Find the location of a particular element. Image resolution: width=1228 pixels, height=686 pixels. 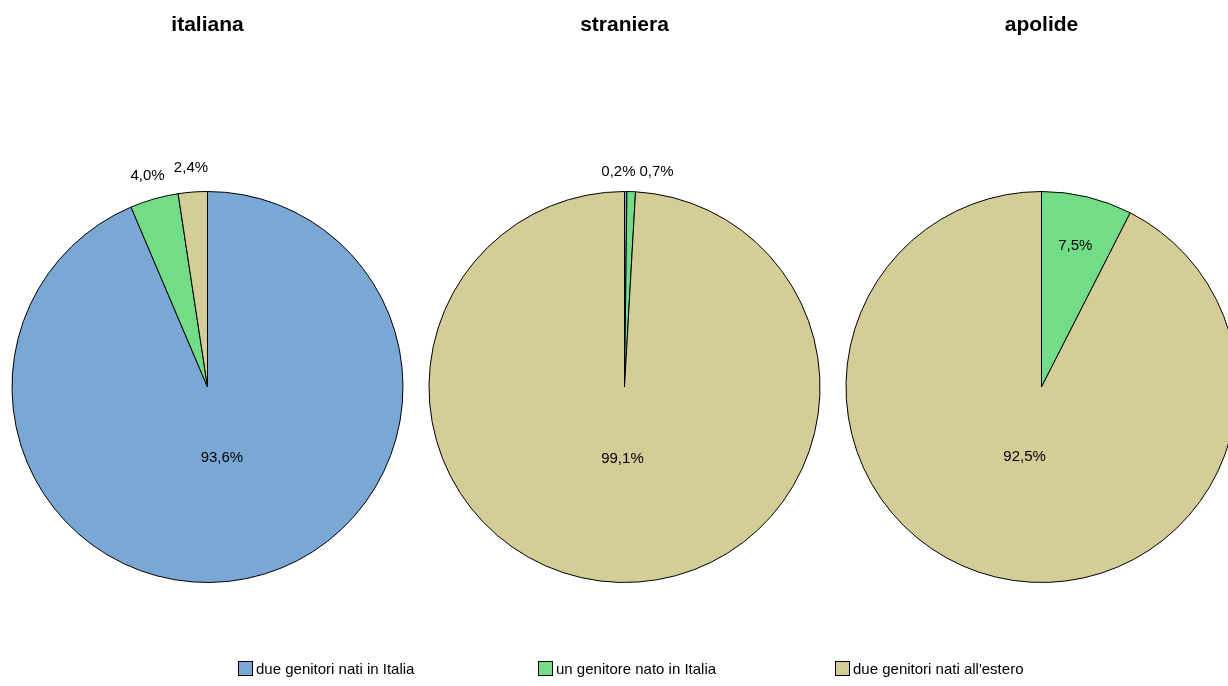

chart-title: italiana is located at coordinates (207, 24).